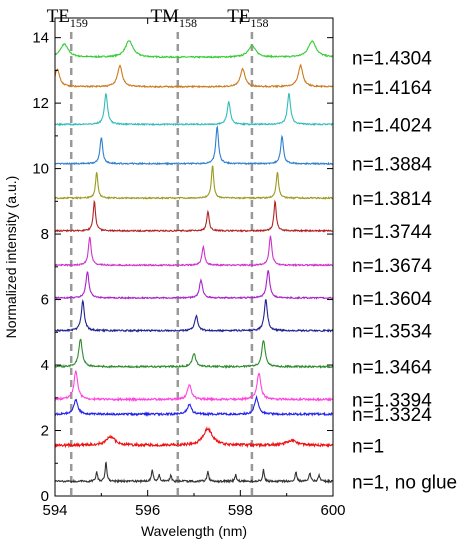 This screenshot has height=550, width=466. I want to click on series-label: n=1.4024, so click(392, 125).